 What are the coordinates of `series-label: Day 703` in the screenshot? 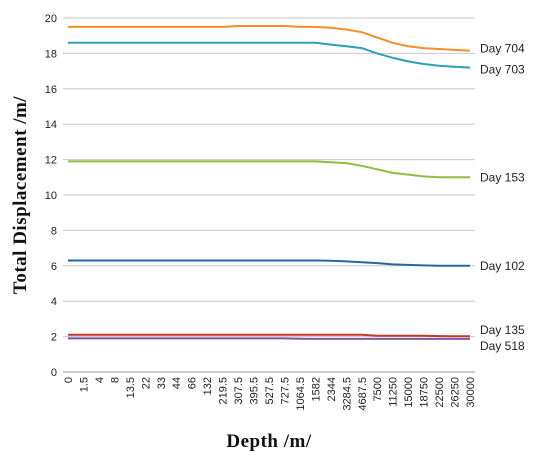 It's located at (502, 70).